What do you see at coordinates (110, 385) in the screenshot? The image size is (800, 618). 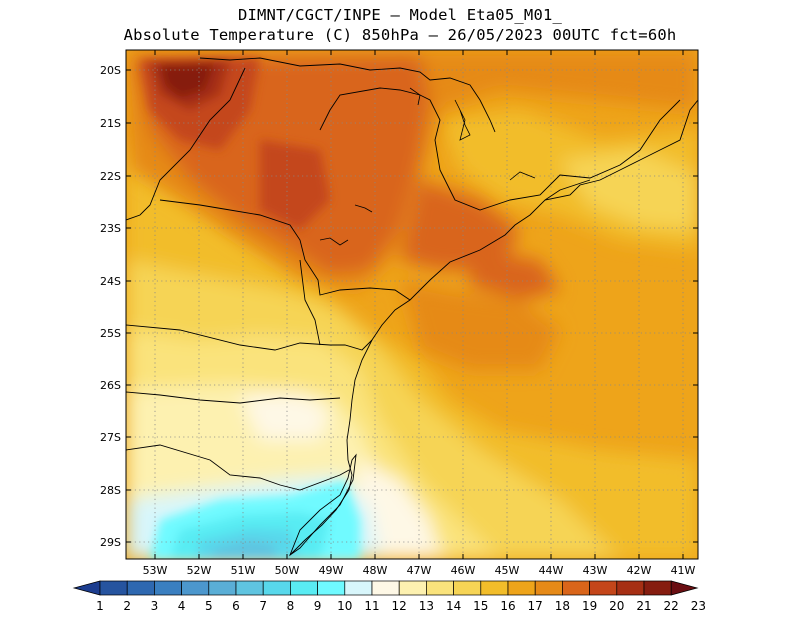 I see `lat-label: 26S` at bounding box center [110, 385].